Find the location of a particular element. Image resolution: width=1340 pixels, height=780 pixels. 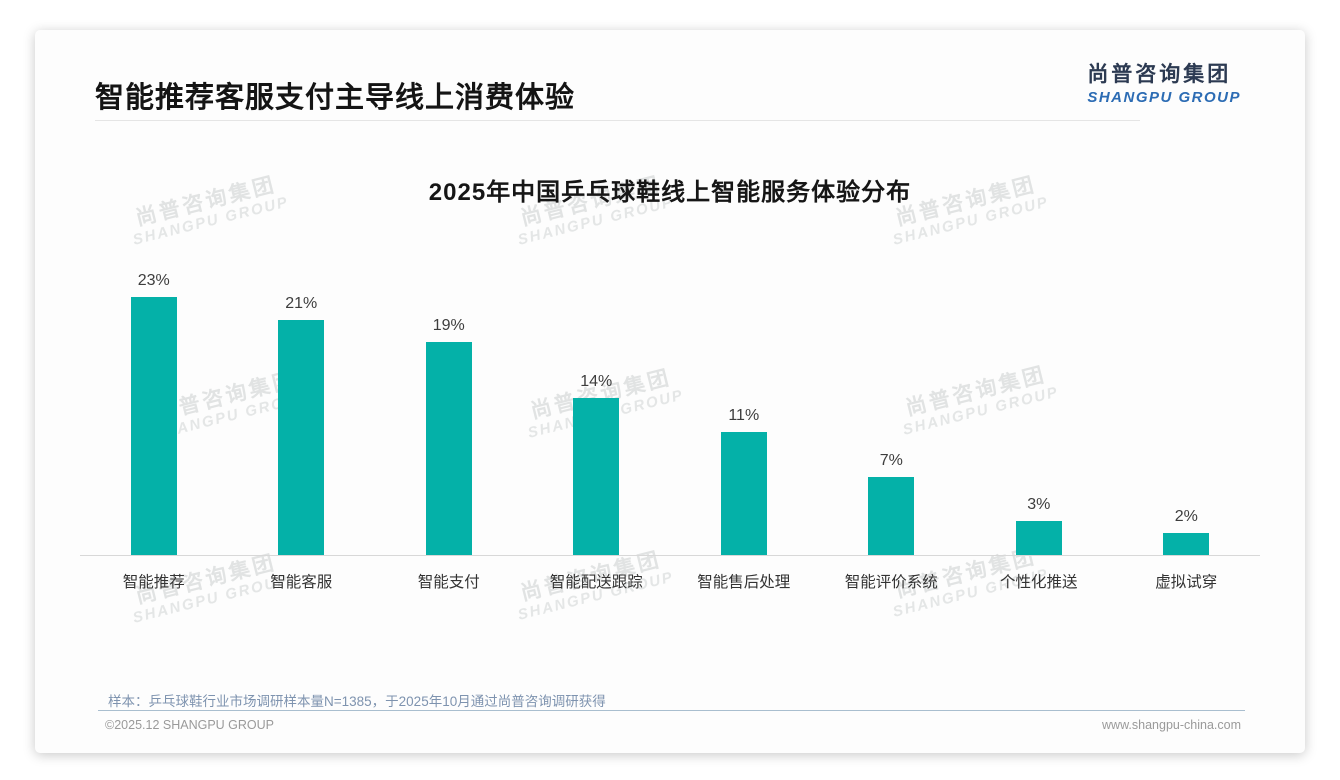

bar-column: 21% is located at coordinates (302, 412).